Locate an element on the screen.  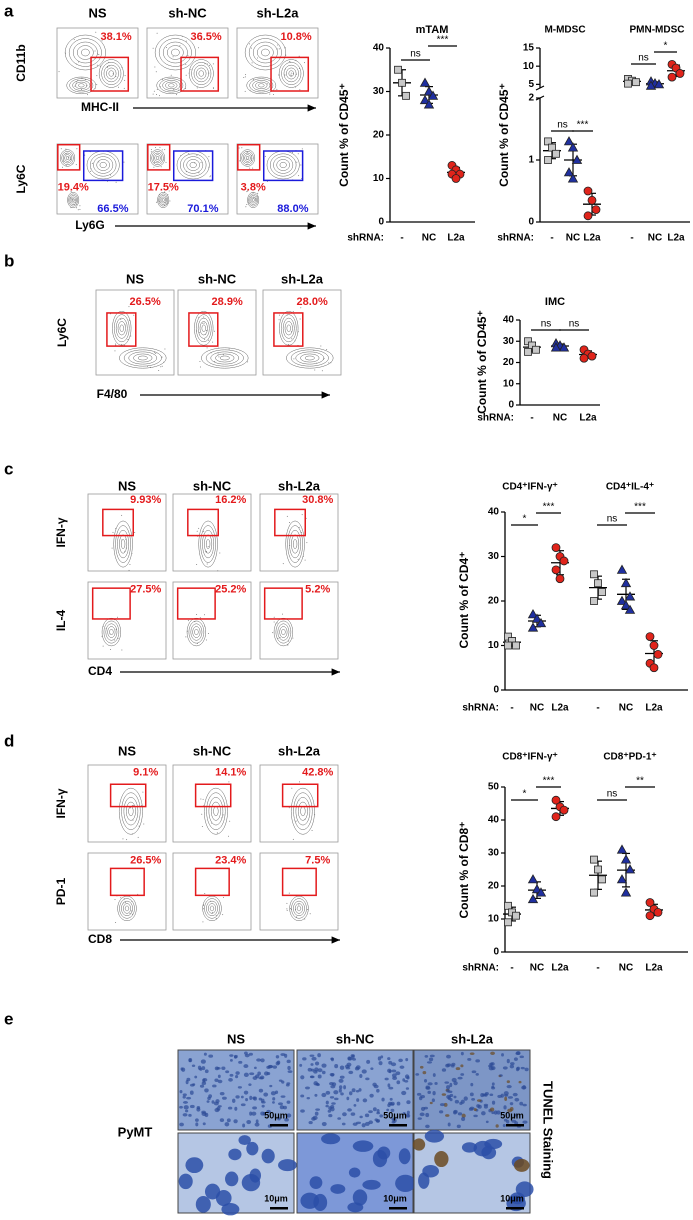
chart-subtitle: PMN-MDSC is located at coordinates (657, 30).